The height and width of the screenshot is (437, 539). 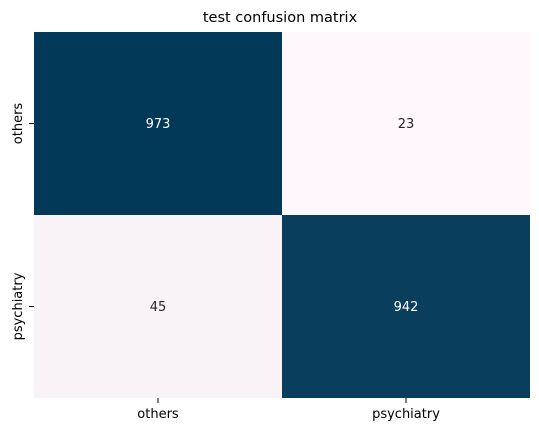 I want to click on cell-value-psychiatry-psychiatry: 942, so click(x=406, y=307).